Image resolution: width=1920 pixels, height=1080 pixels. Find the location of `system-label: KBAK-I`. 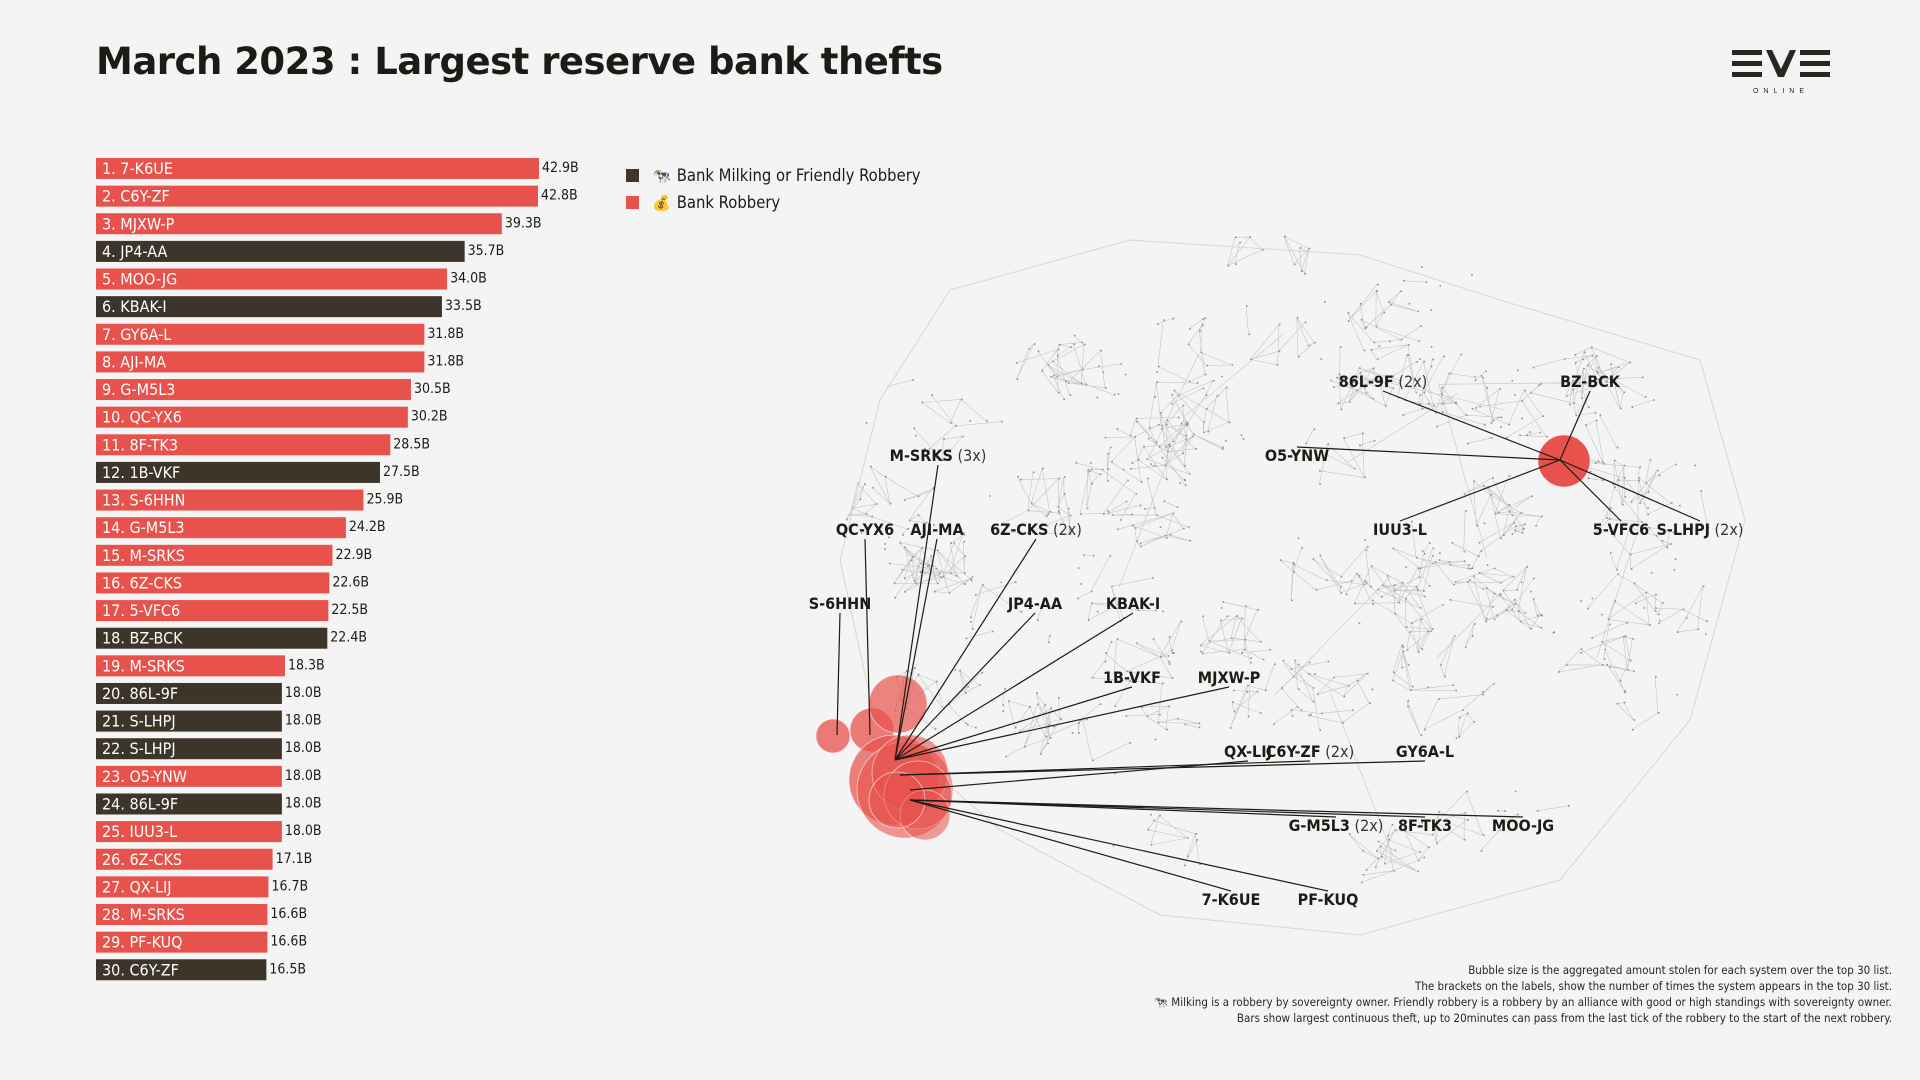

system-label: KBAK-I is located at coordinates (1133, 603).